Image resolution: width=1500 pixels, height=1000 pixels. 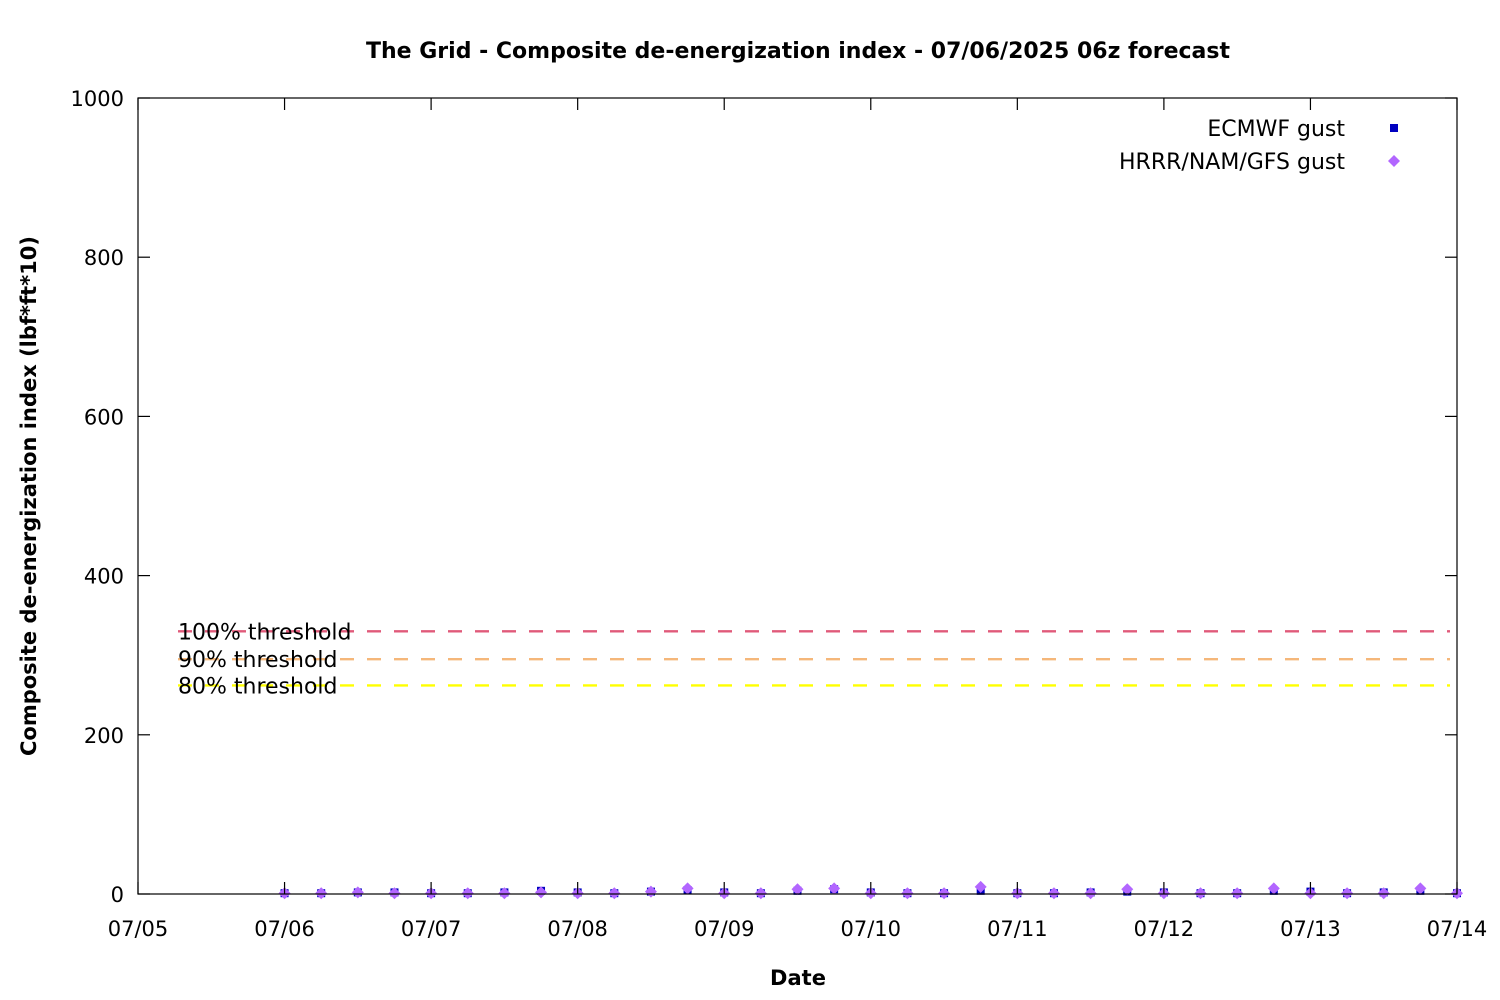 What do you see at coordinates (284, 929) in the screenshot?
I see `x-tick-label: 07/06` at bounding box center [284, 929].